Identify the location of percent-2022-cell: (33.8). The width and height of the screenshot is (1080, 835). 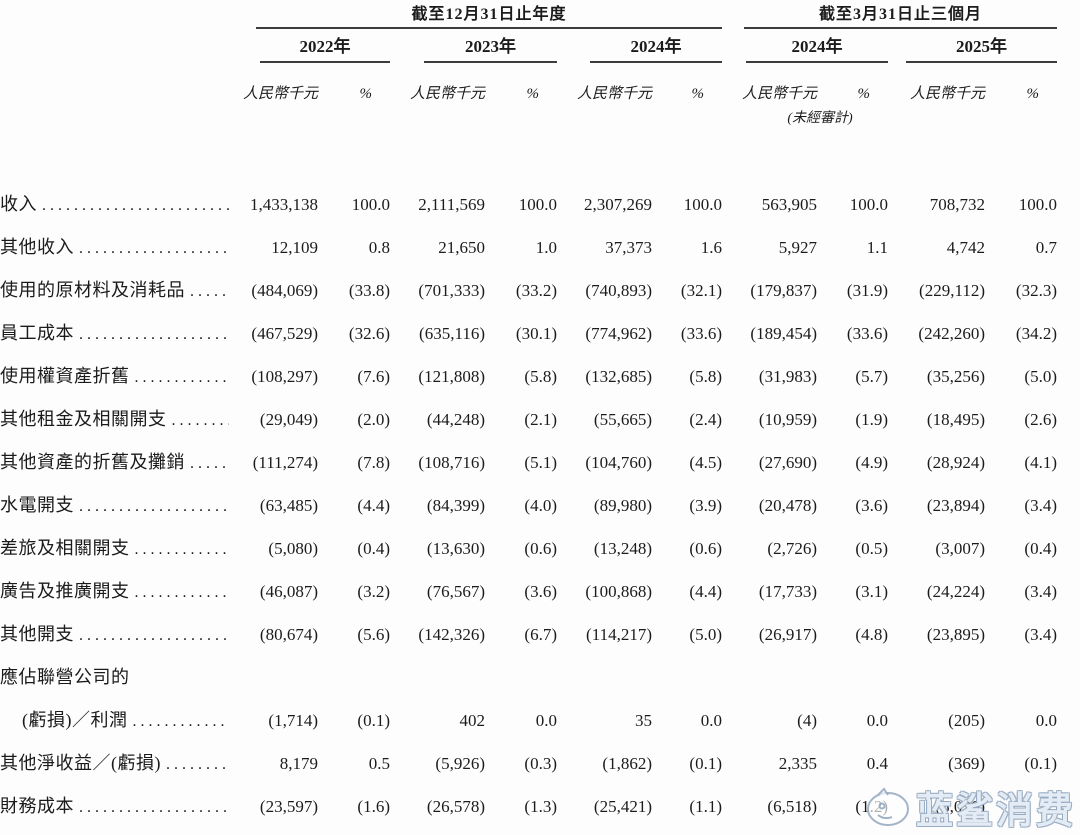
(369, 290).